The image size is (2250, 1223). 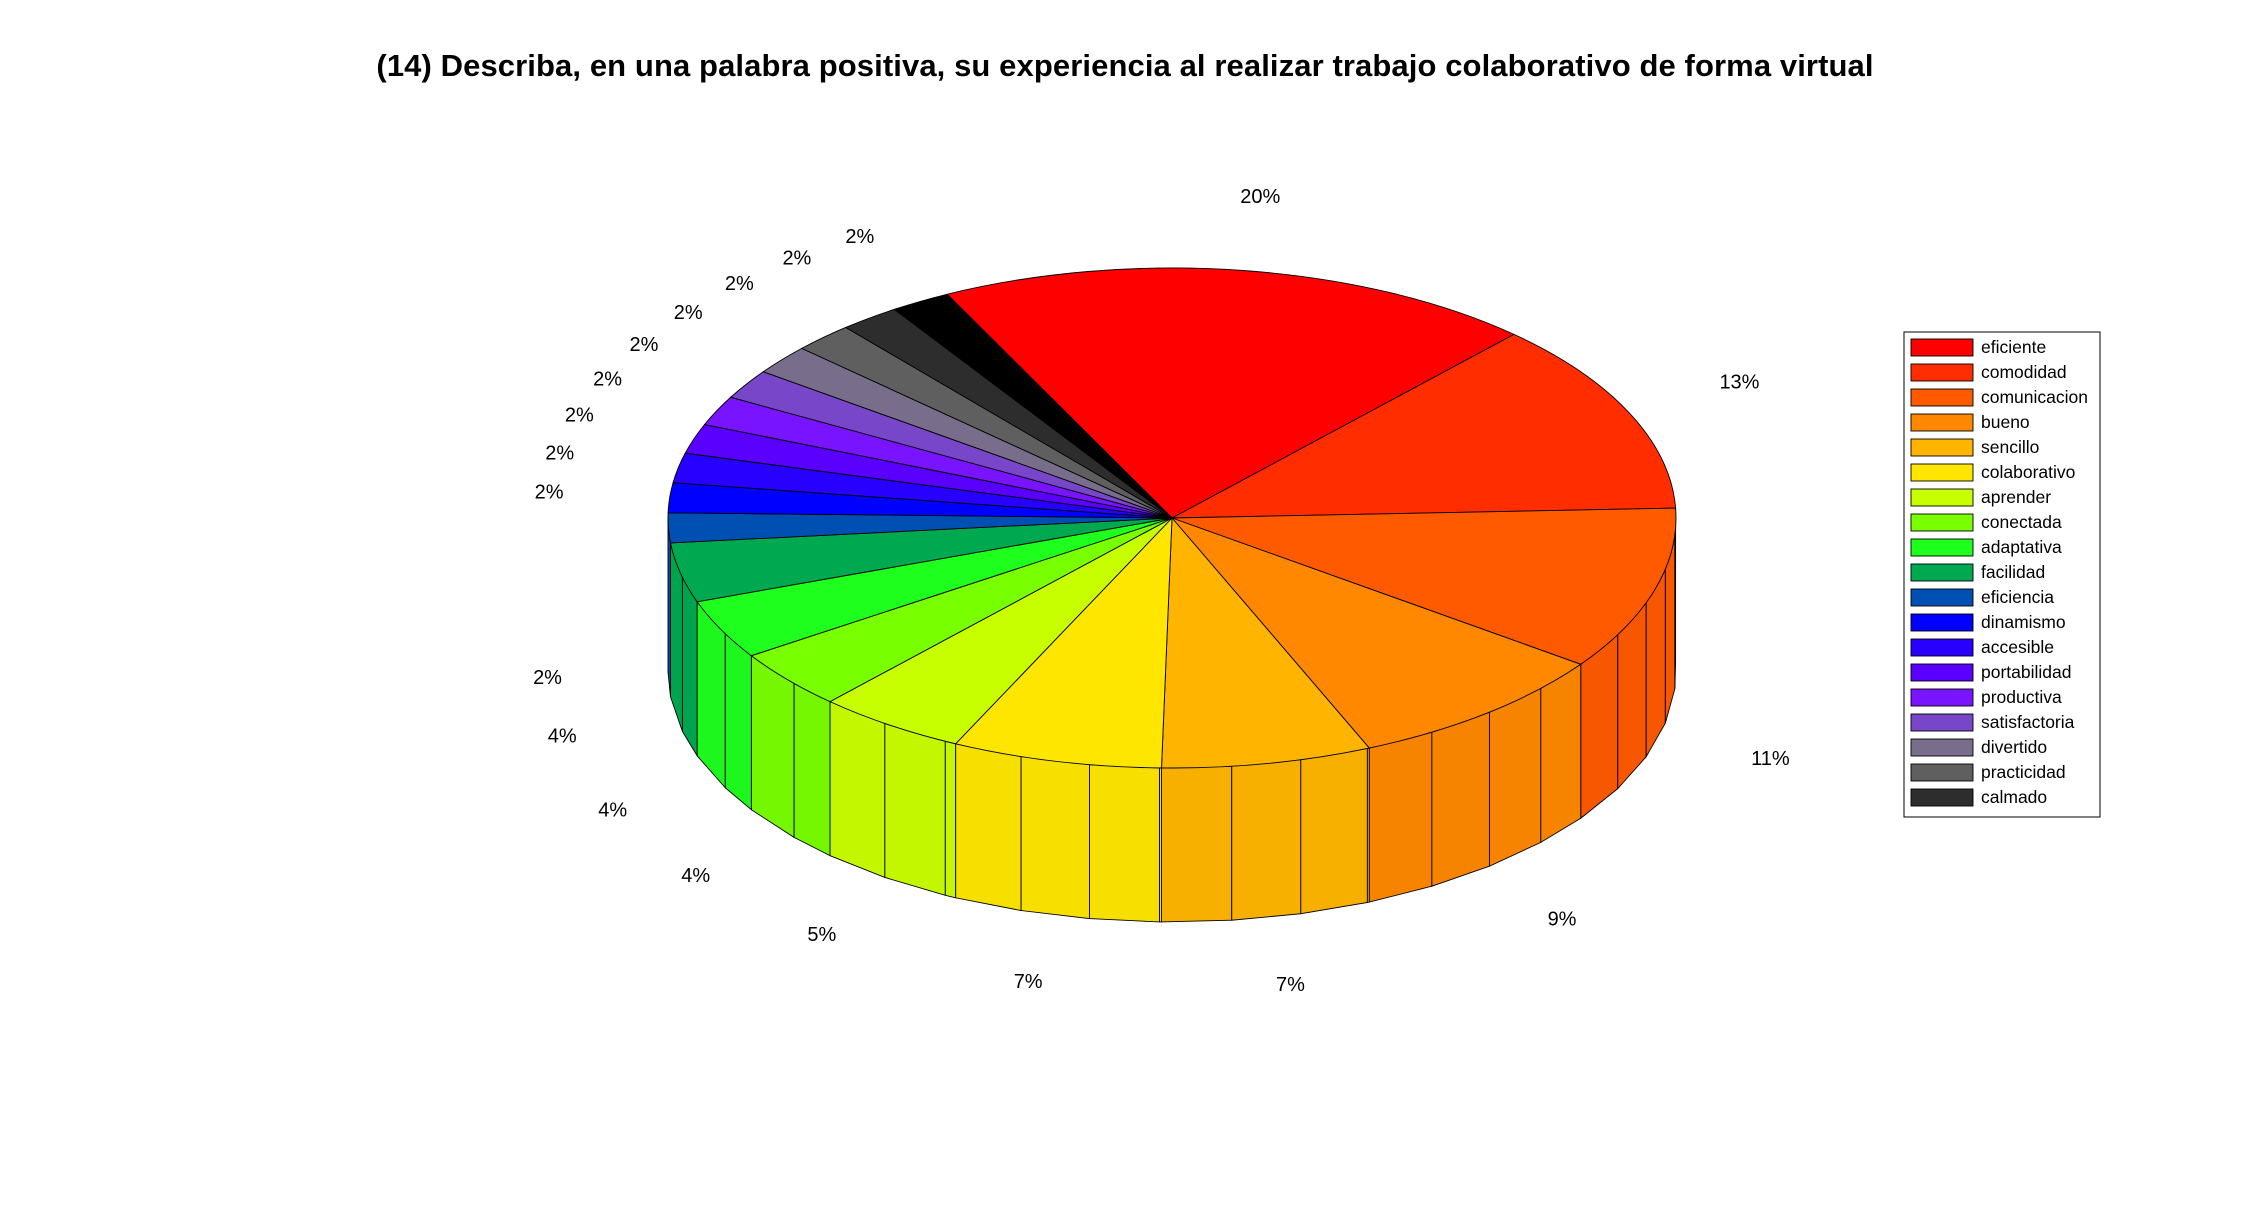 What do you see at coordinates (547, 678) in the screenshot?
I see `pct-label-eficiencia: 2%` at bounding box center [547, 678].